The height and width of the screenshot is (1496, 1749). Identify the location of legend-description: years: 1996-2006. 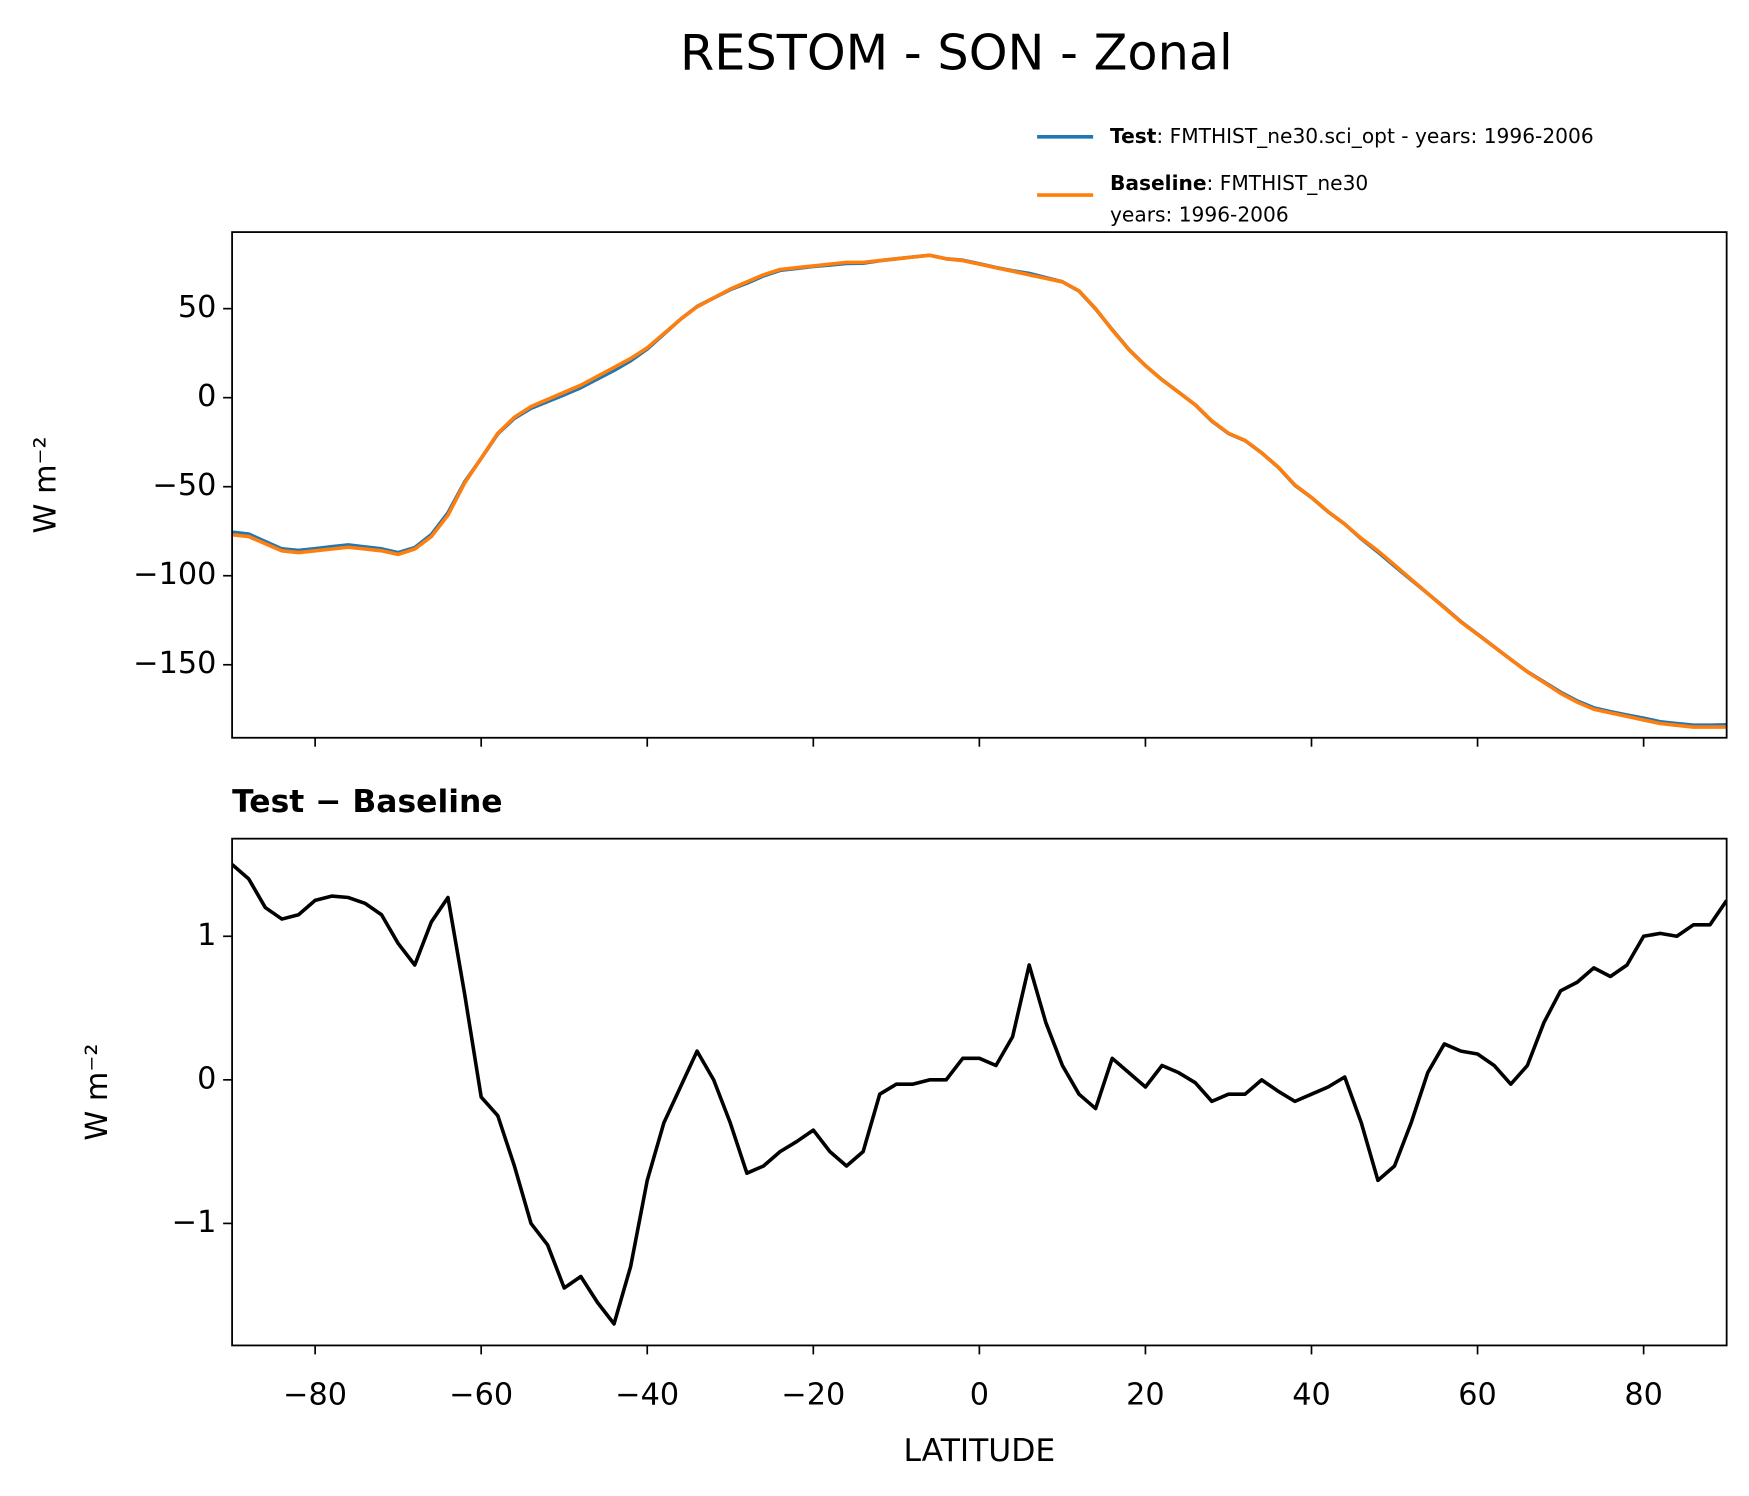
(1199, 214).